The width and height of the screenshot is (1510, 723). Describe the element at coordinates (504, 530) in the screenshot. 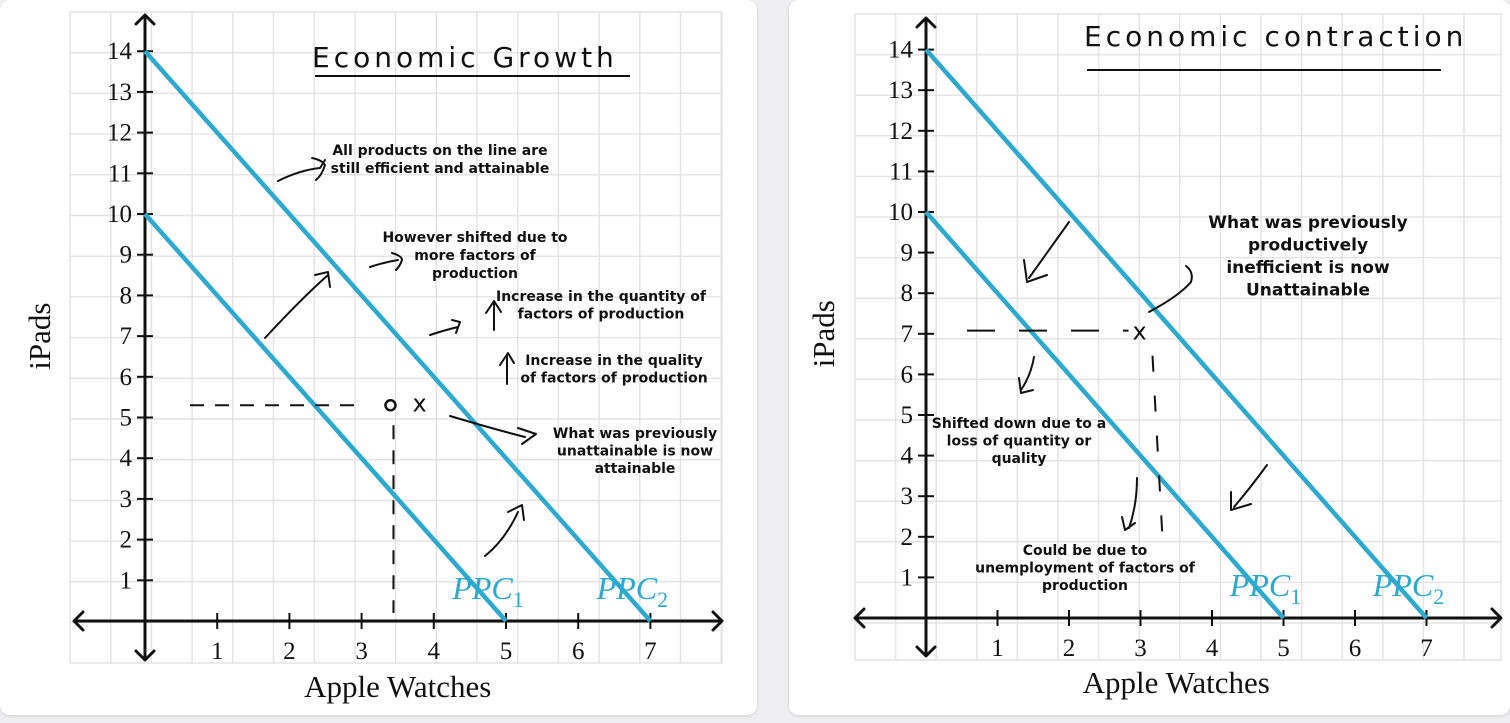

I see `hand-arrow-lower-right` at that location.